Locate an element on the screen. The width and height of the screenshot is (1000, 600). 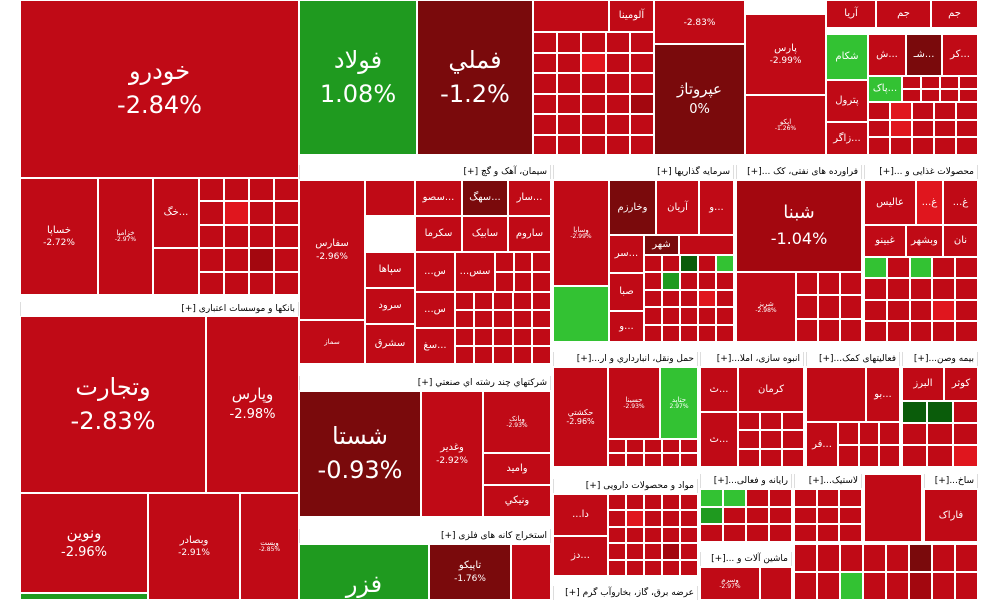
tile-vasapa: وساپا -2.99% is located at coordinates (581, 233).